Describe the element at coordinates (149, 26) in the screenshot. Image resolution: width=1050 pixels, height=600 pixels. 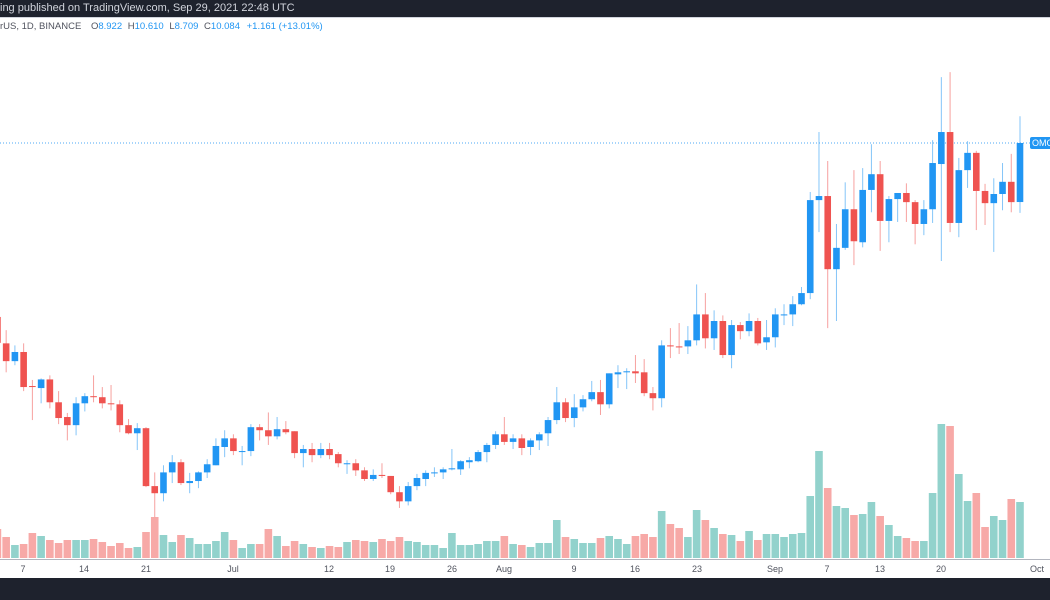
I see `high-value: 10.610` at that location.